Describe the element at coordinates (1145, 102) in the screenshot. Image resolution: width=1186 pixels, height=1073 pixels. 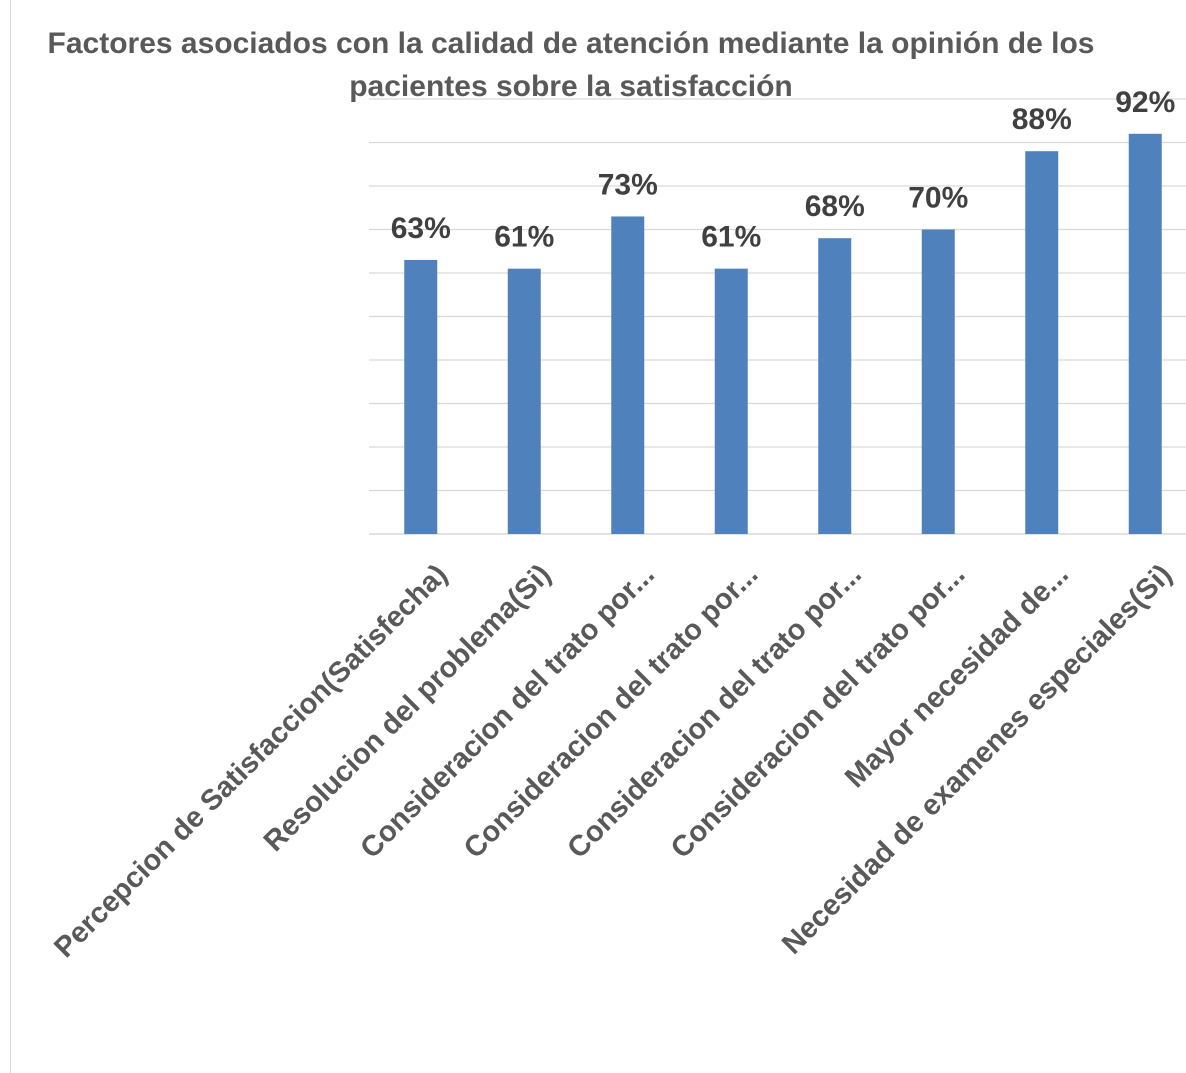
I see `data-label-8: 92%` at that location.